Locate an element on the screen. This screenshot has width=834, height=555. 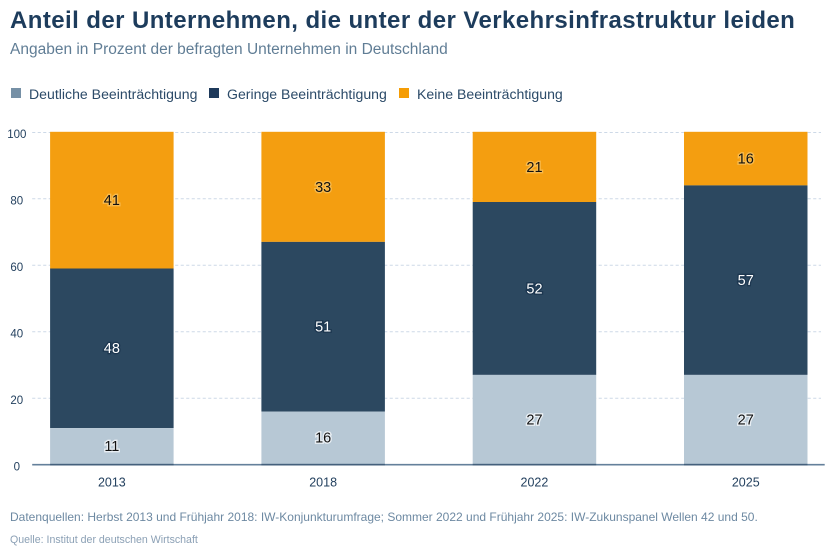
svg-text: 60 is located at coordinates (16, 268).